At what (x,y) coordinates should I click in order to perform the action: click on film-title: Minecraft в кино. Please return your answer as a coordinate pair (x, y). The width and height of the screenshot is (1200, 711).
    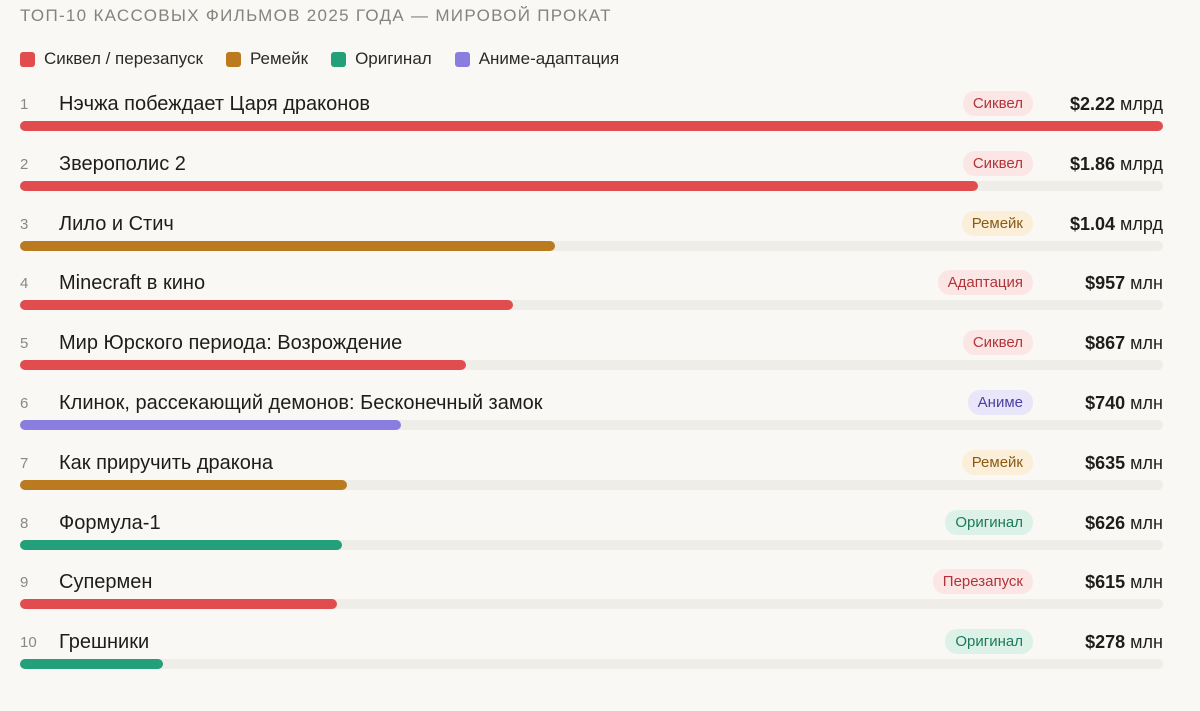
    Looking at the image, I should click on (132, 283).